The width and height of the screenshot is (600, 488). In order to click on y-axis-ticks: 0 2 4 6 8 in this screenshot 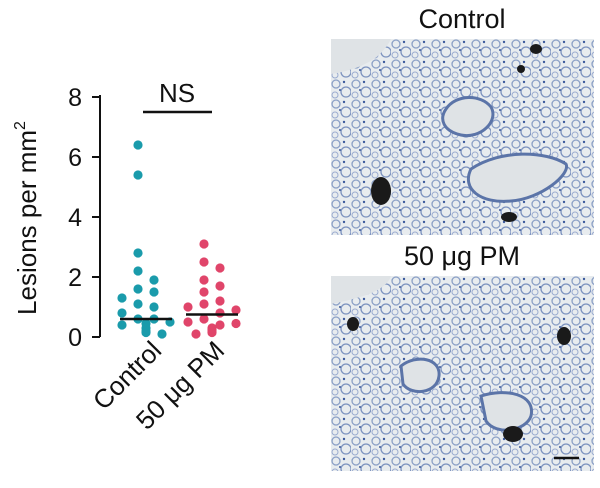, I will do `click(84, 218)`.